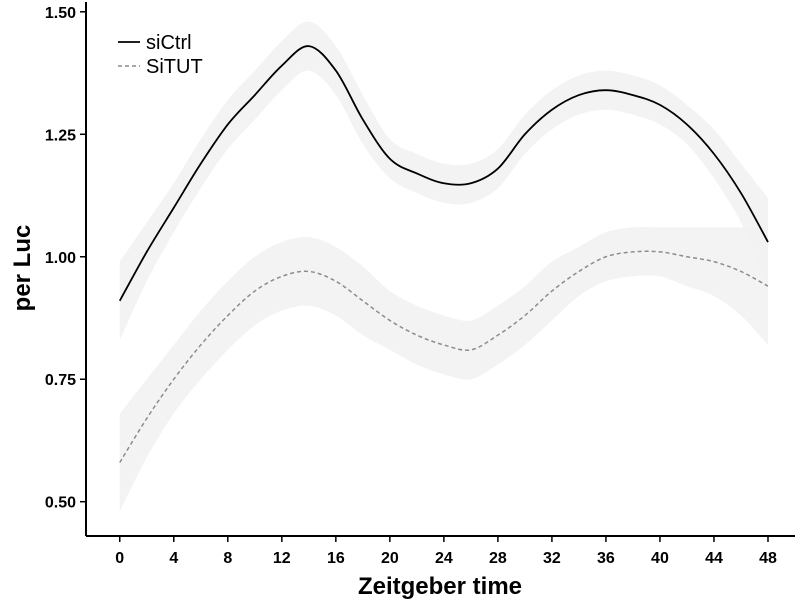  I want to click on x-ticks: 0 4 8 12 16 20 24 28 32 36 40 44 48, so click(446, 551).